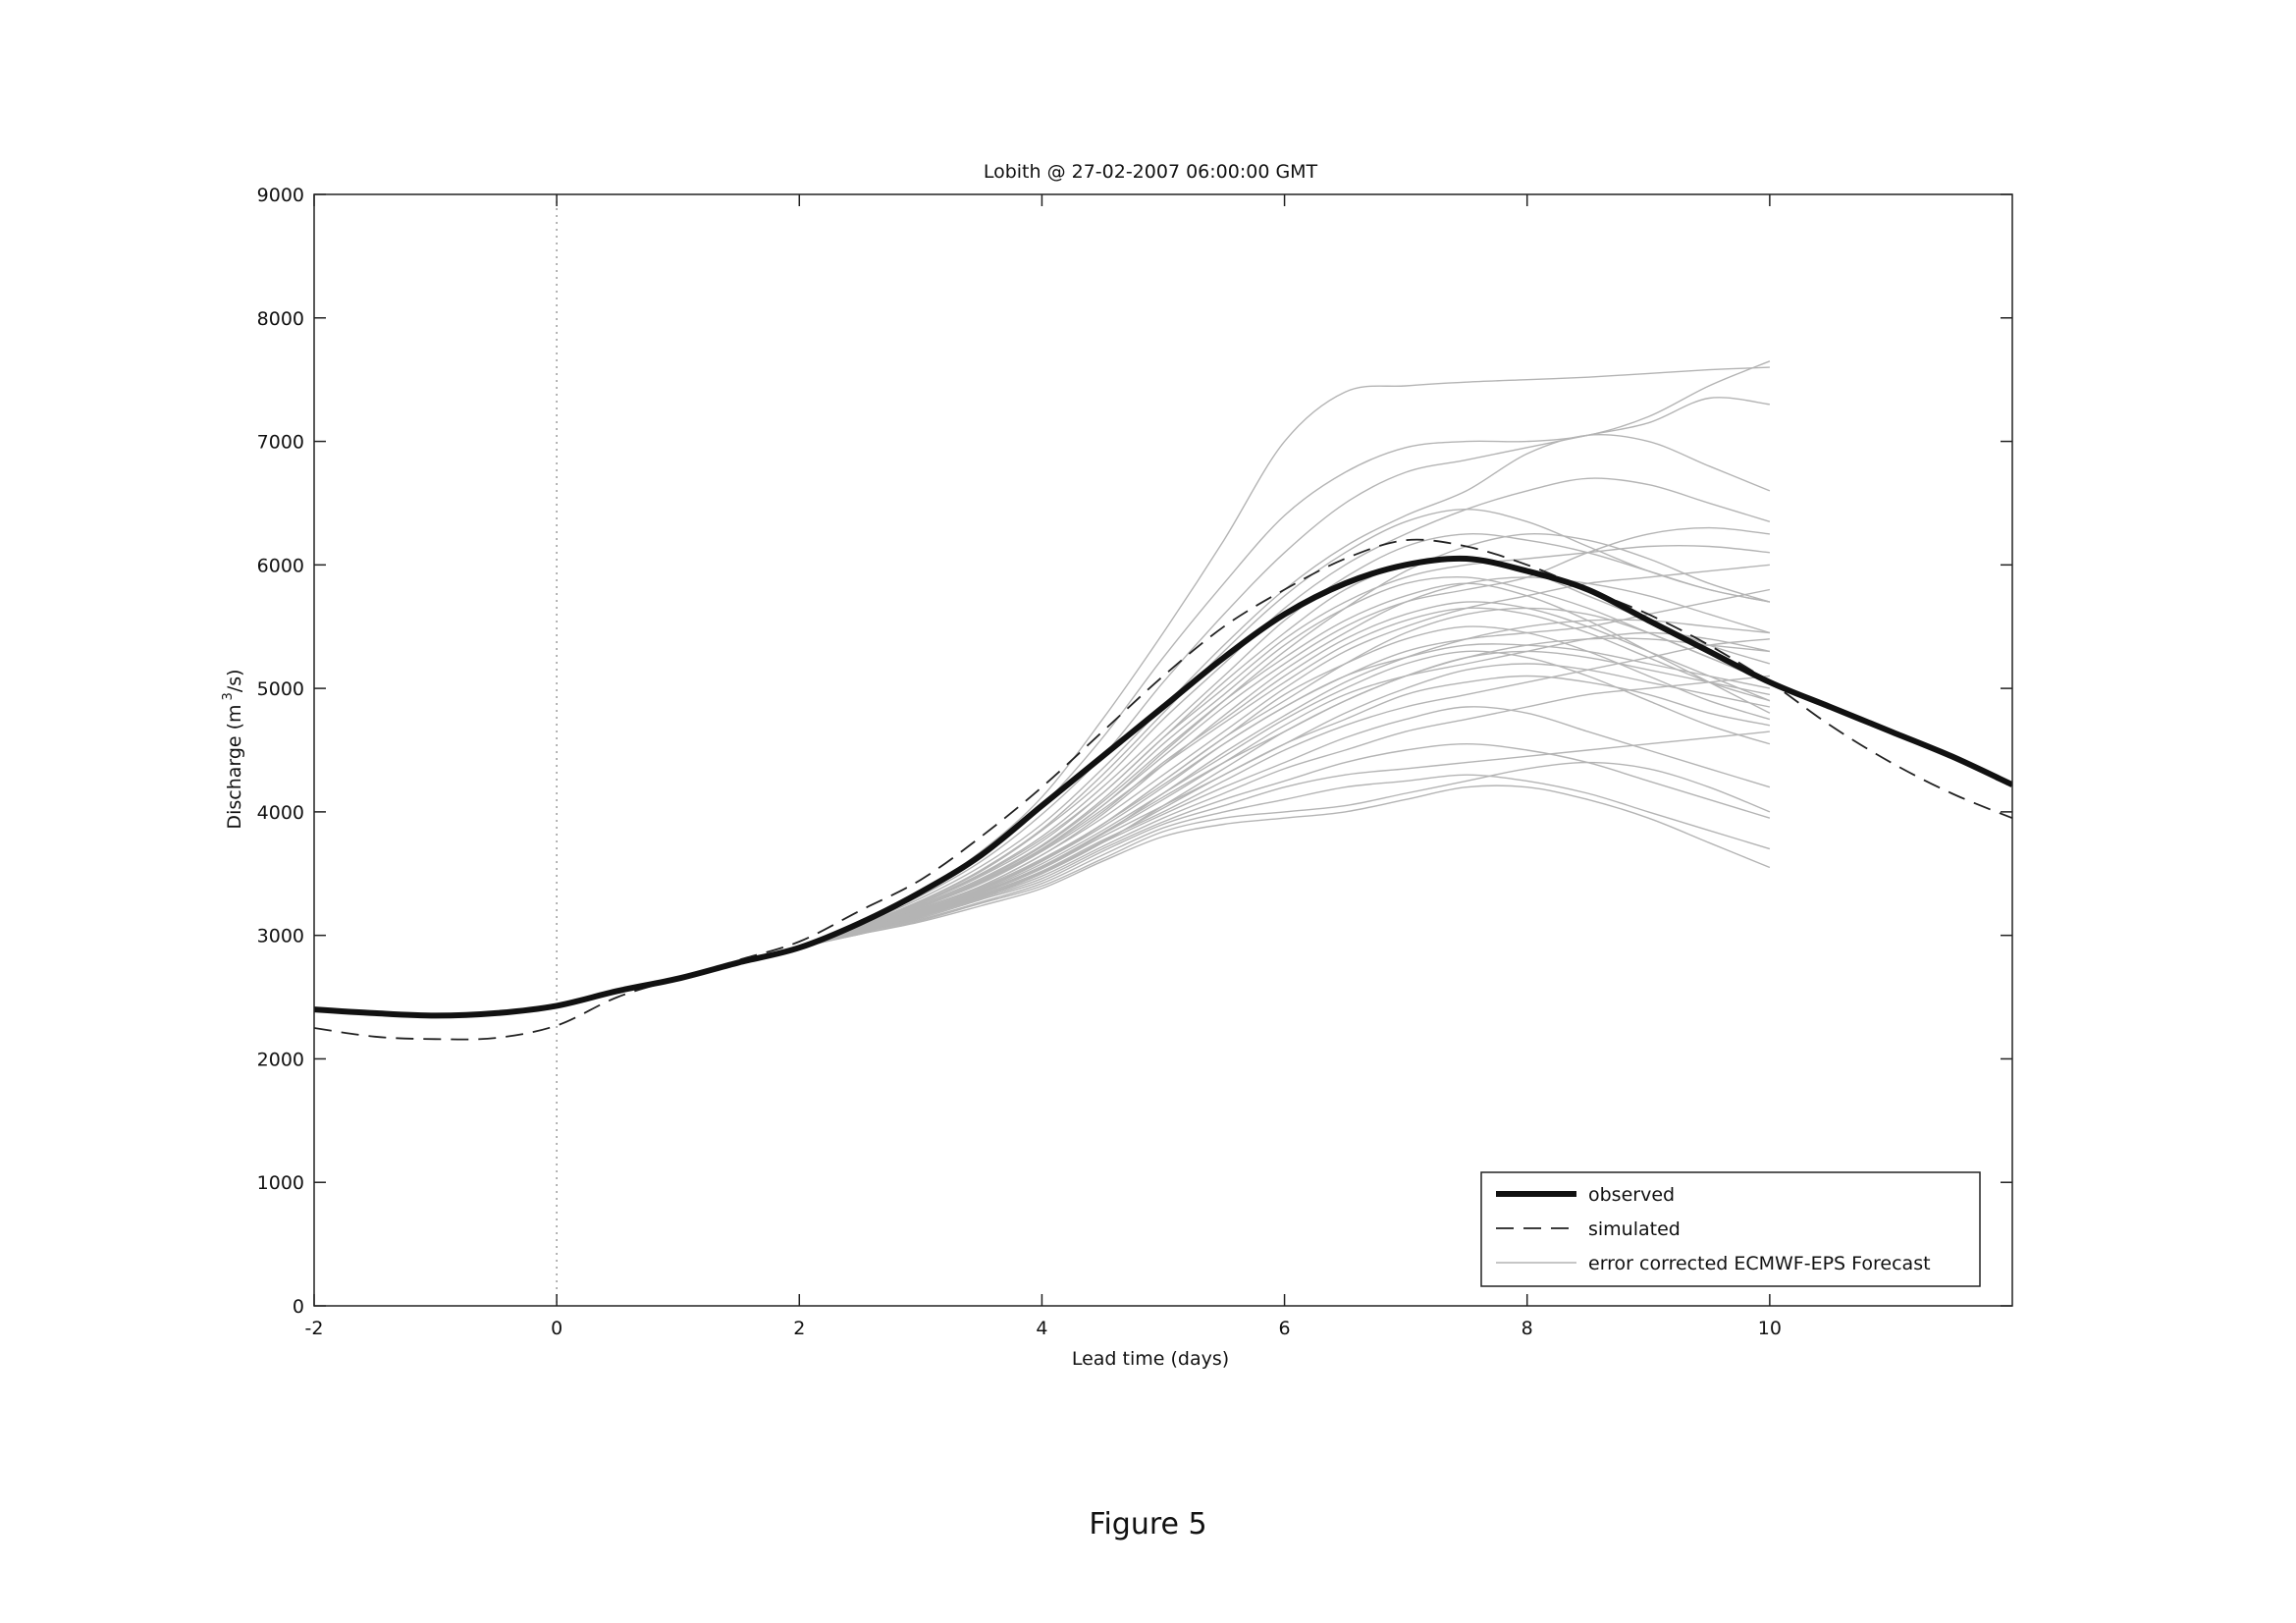 Image resolution: width=2296 pixels, height=1623 pixels. What do you see at coordinates (280, 813) in the screenshot?
I see `y-tick-label: 4000` at bounding box center [280, 813].